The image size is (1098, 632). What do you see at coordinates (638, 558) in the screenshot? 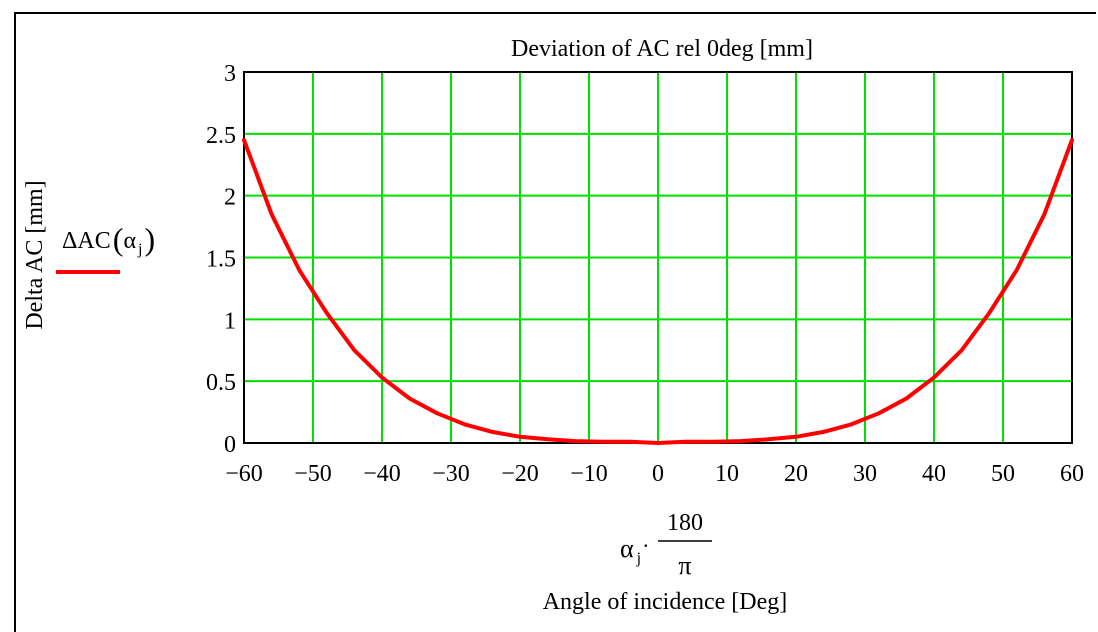
I see `x-expr-subscript: j` at bounding box center [638, 558].